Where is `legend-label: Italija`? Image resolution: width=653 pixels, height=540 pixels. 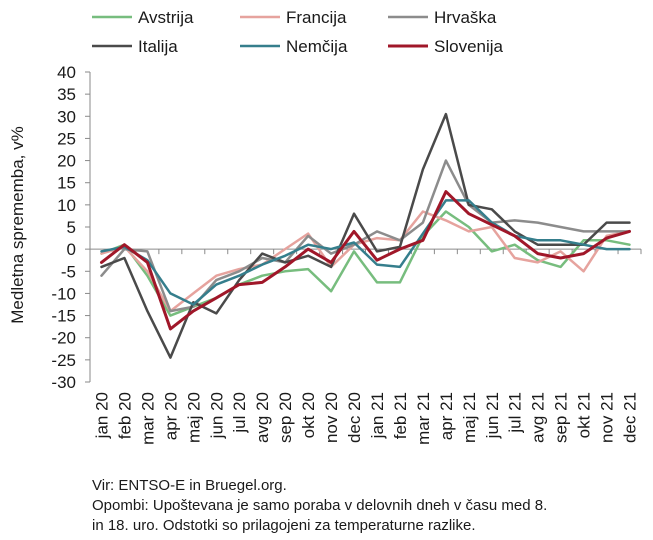 legend-label: Italija is located at coordinates (158, 46).